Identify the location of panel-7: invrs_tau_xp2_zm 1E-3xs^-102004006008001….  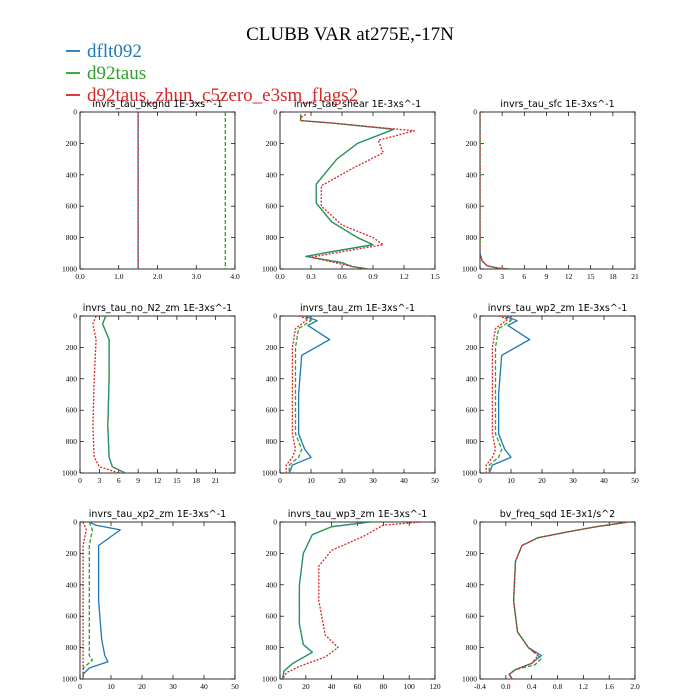
(150, 600).